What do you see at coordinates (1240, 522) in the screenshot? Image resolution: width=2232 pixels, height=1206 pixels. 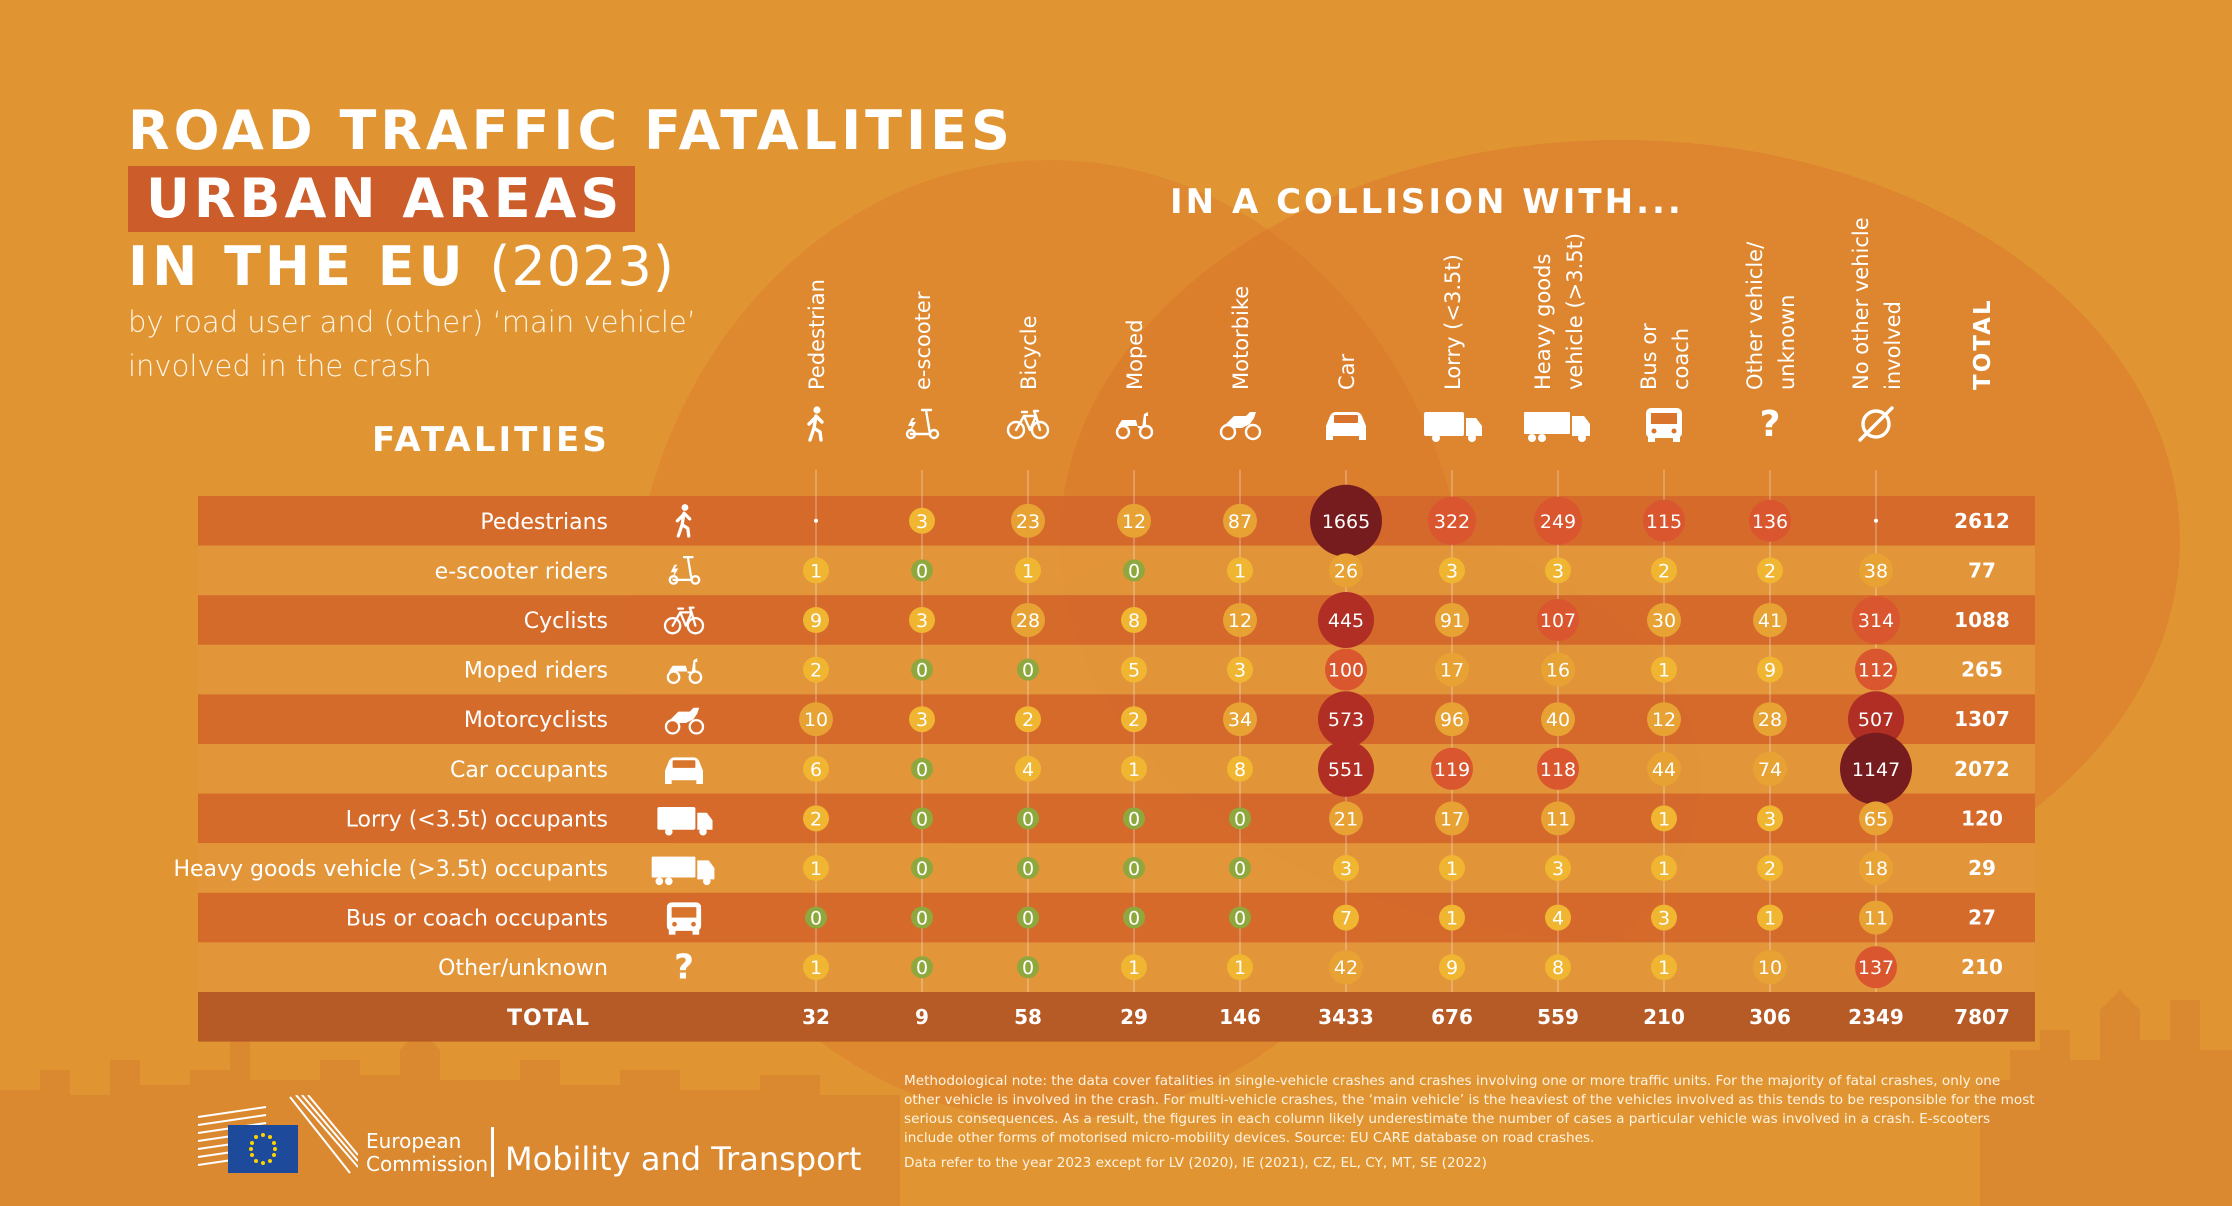 I see `data-value: 87` at bounding box center [1240, 522].